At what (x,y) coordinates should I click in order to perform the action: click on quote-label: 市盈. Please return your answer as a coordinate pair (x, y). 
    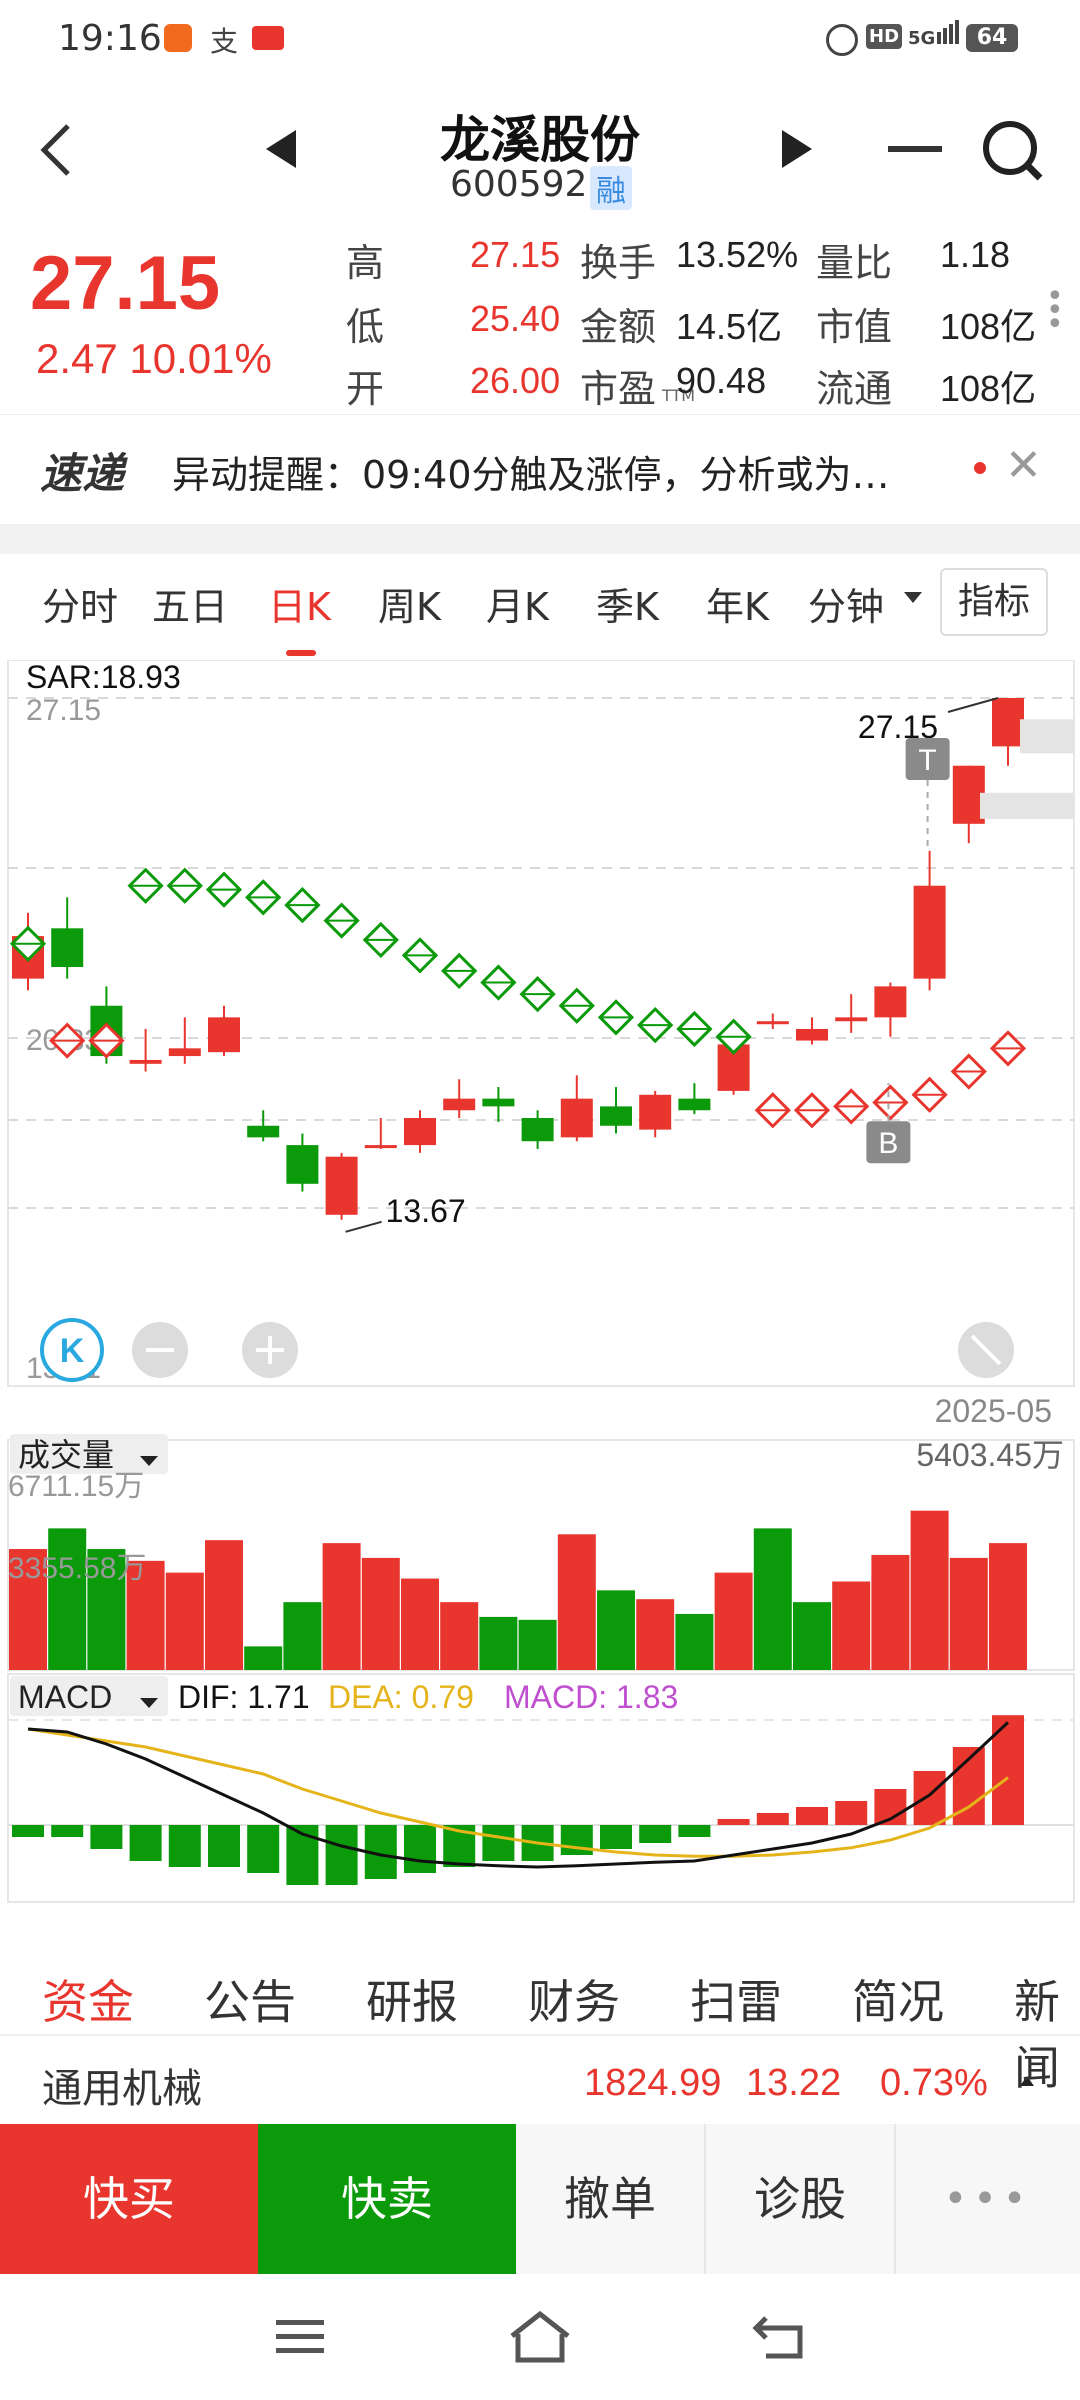
    Looking at the image, I should click on (618, 389).